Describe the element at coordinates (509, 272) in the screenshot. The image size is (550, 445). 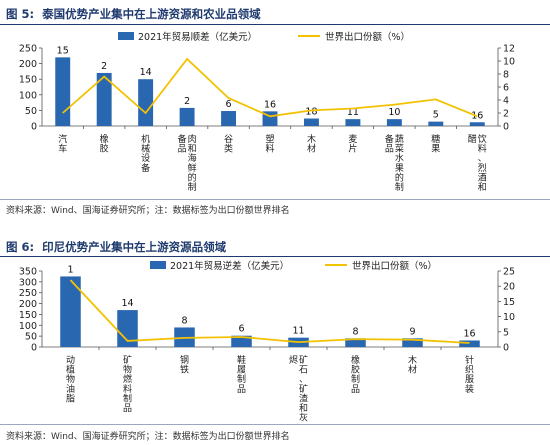
I see `fig6-y-right-tick-label: 25` at that location.